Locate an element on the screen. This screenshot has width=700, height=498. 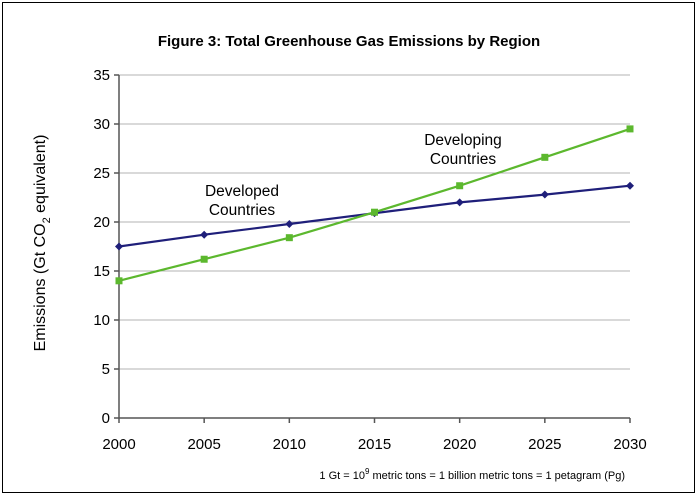
developing-countries-point-2015 is located at coordinates (374, 212).